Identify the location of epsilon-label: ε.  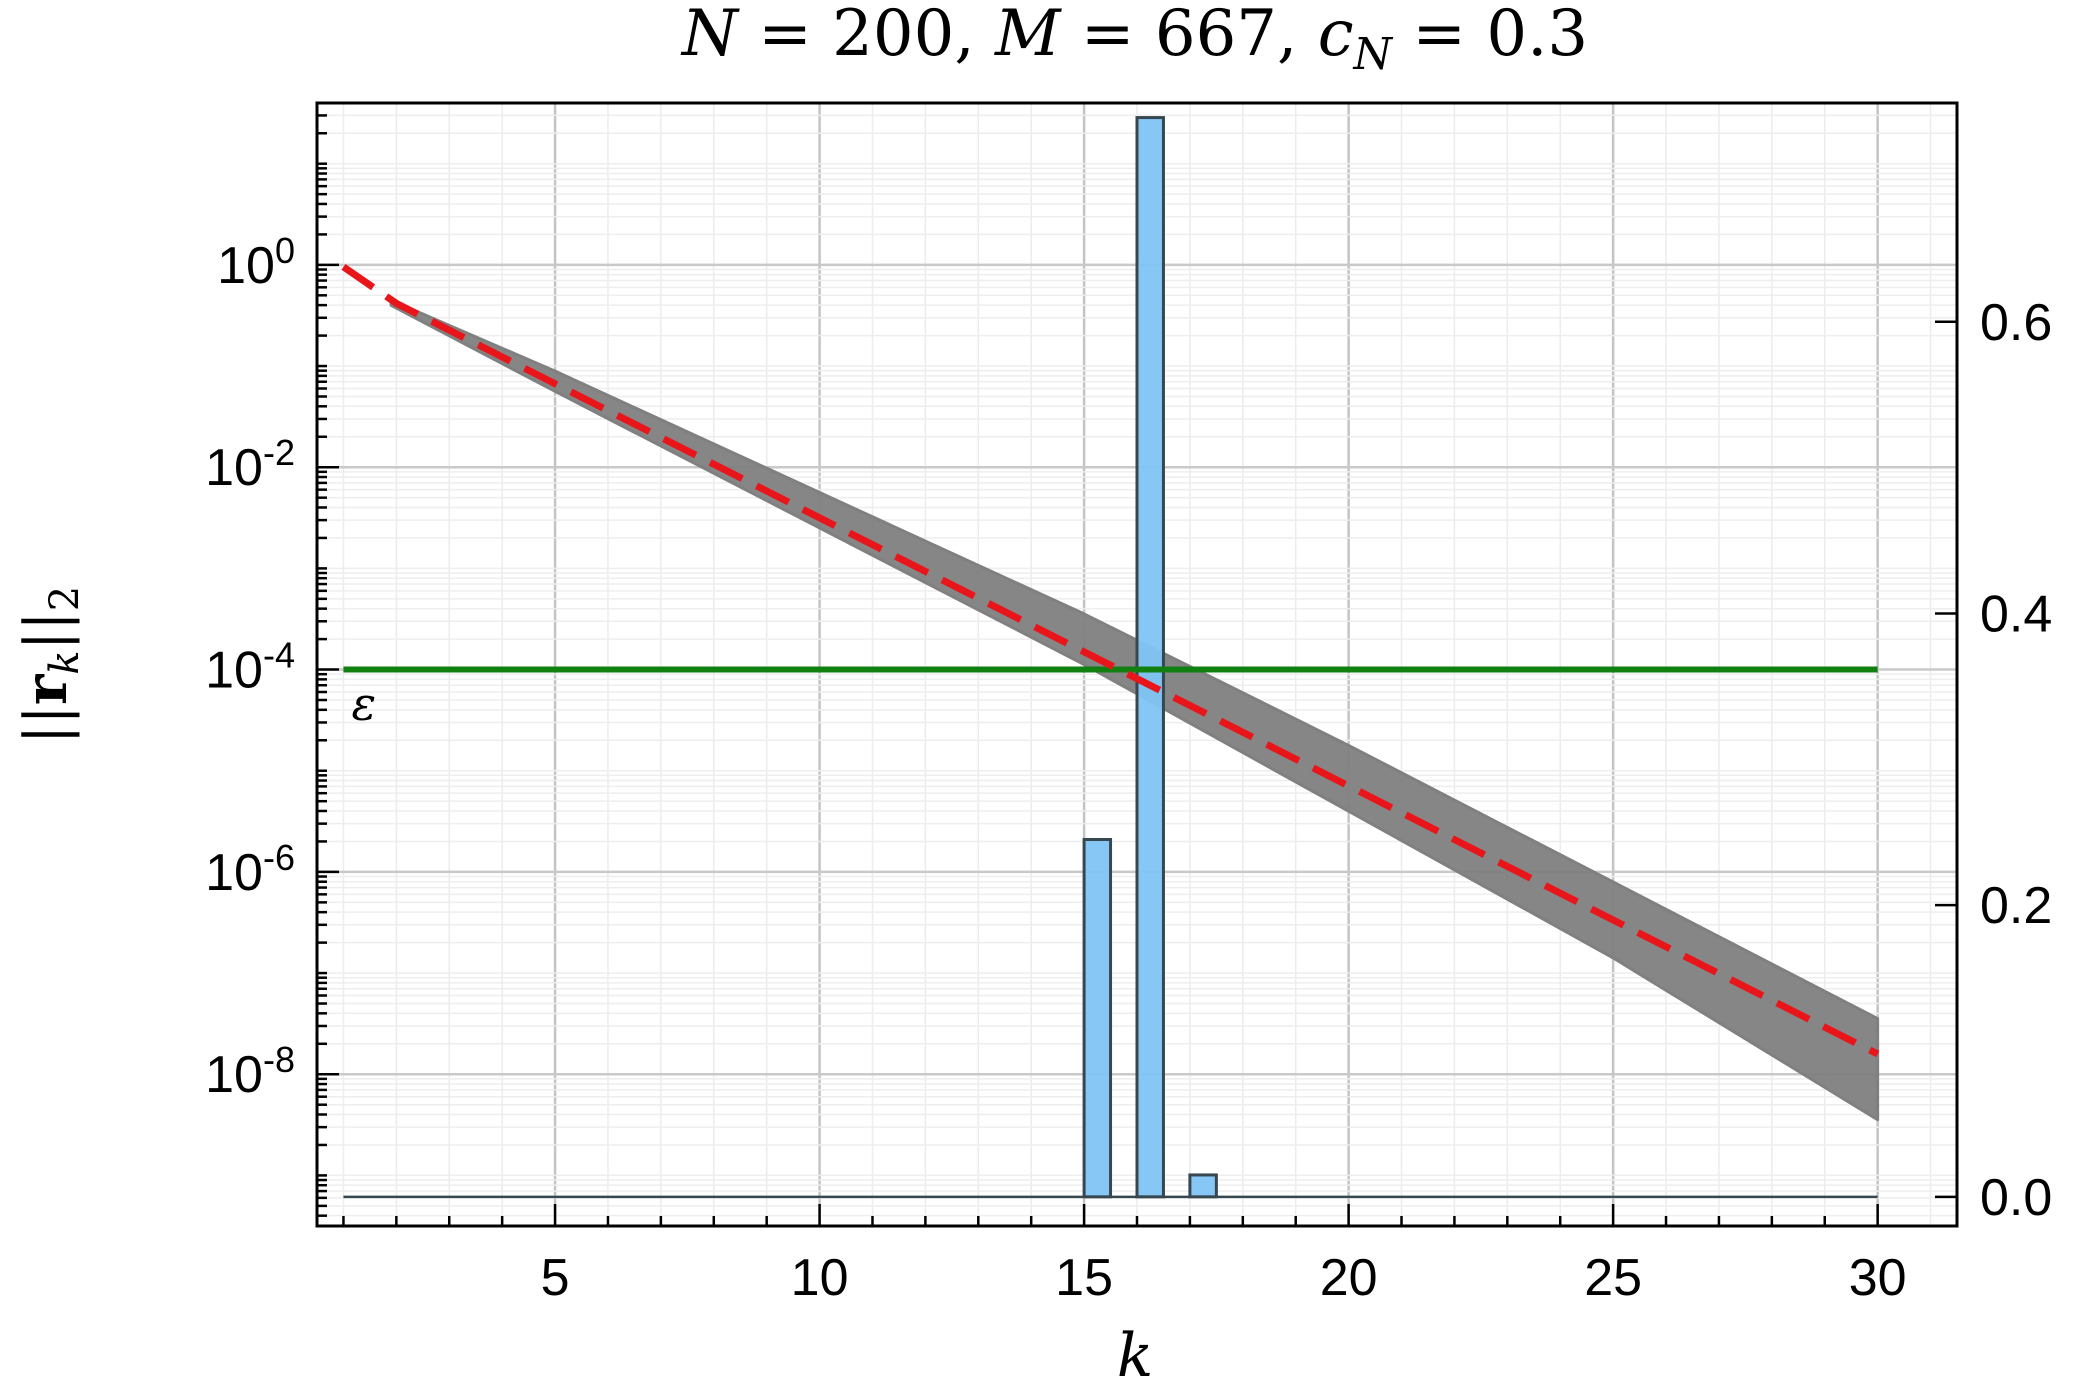
(363, 704).